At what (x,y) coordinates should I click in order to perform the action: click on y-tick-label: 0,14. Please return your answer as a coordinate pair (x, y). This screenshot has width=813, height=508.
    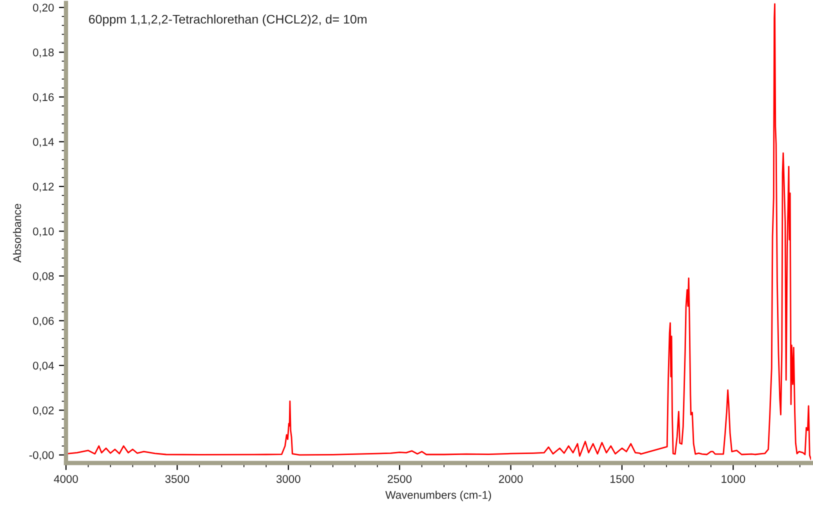
    Looking at the image, I should click on (43, 143).